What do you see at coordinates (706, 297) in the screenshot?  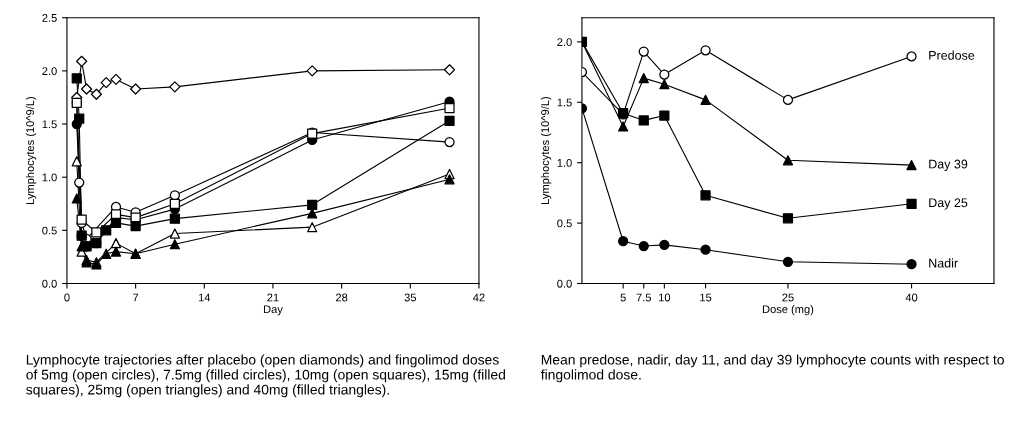 I see `x-tick-label: 15` at bounding box center [706, 297].